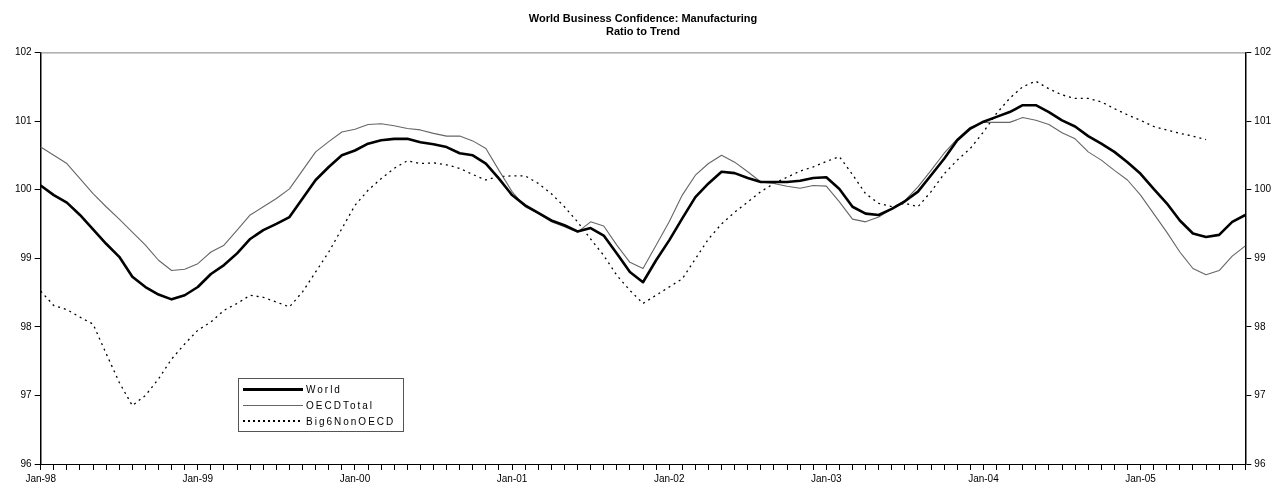 The height and width of the screenshot is (496, 1286). Describe the element at coordinates (26, 257) in the screenshot. I see `y-tick-label: 99` at that location.